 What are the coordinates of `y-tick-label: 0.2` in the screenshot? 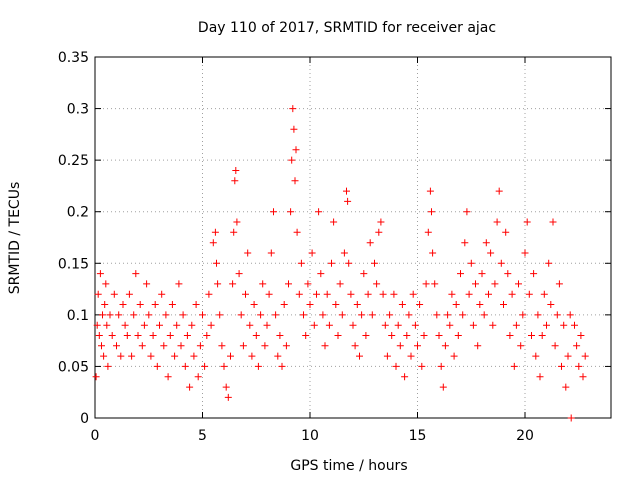 It's located at (78, 213).